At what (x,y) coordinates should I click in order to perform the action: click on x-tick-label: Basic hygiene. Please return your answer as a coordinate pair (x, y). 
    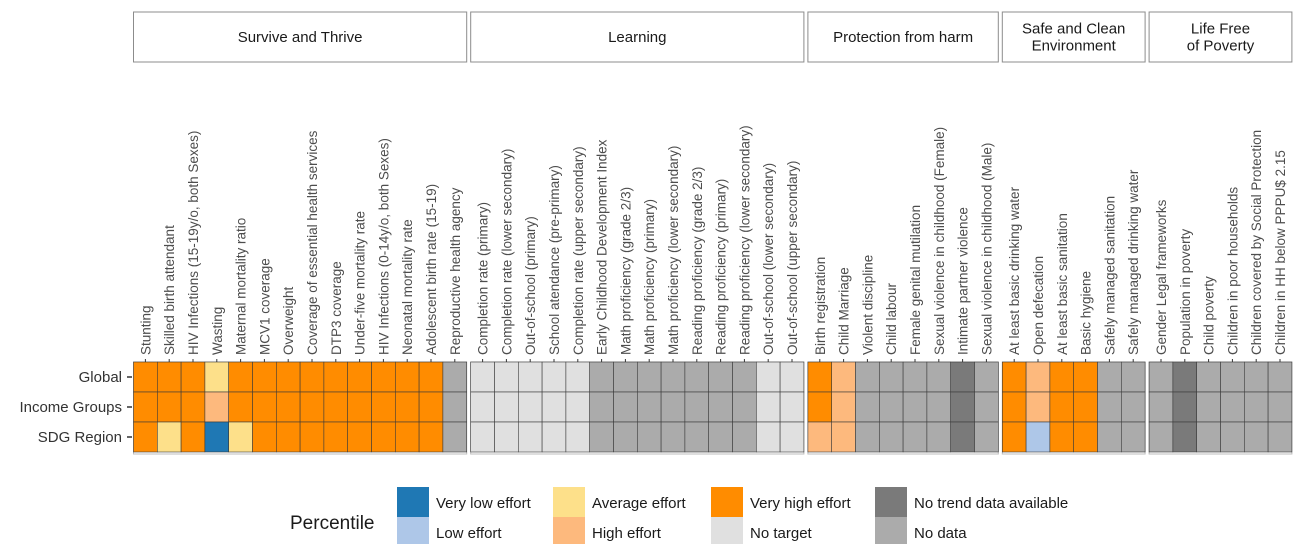
    Looking at the image, I should click on (1086, 313).